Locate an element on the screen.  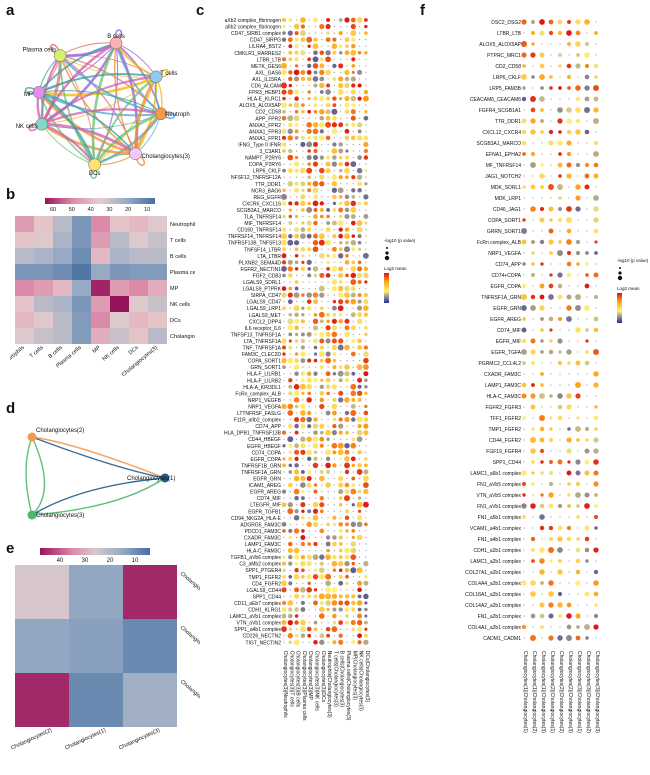
col-label: Cholangiocytes(3)|MP is located at coordinates (310, 676).